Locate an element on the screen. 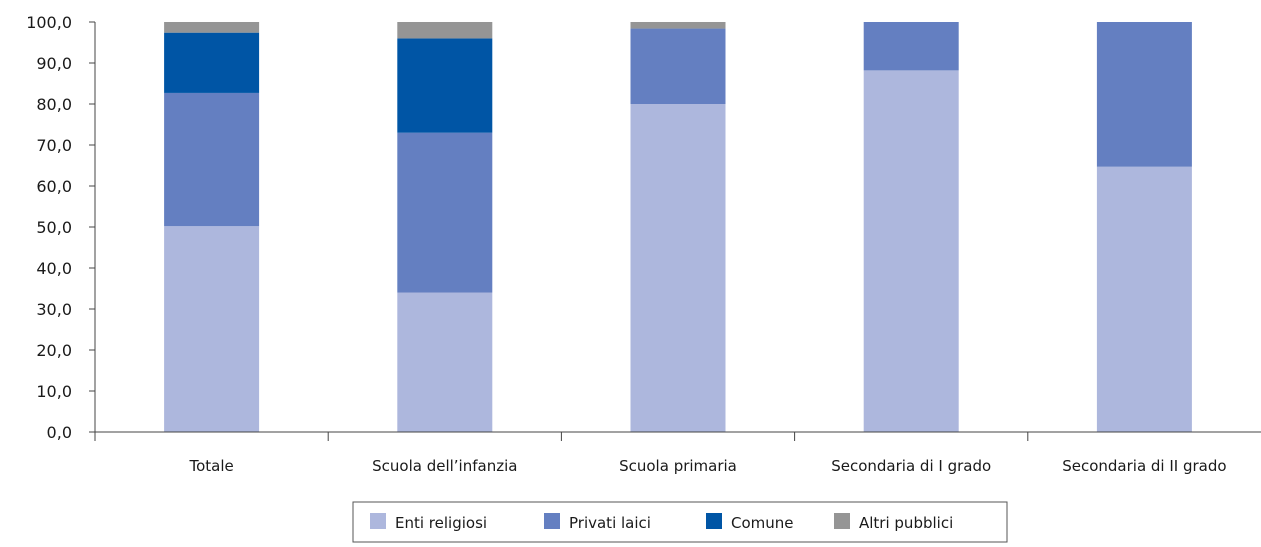 The height and width of the screenshot is (547, 1261). y-tick-label: 60,0 is located at coordinates (54, 186).